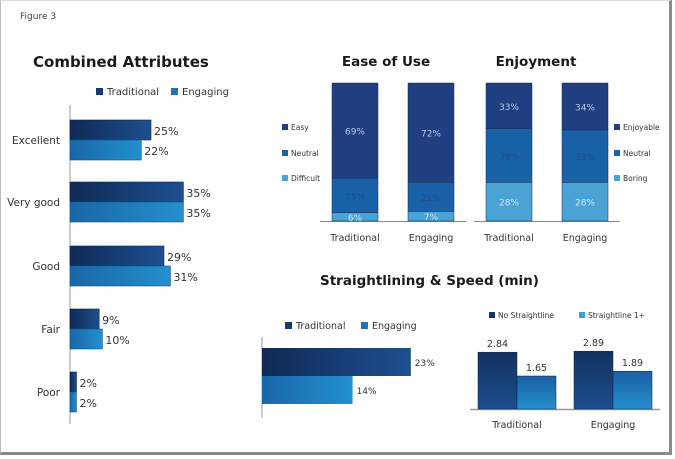 Image resolution: width=675 pixels, height=459 pixels. What do you see at coordinates (179, 257) in the screenshot?
I see `data-label: 29%` at bounding box center [179, 257].